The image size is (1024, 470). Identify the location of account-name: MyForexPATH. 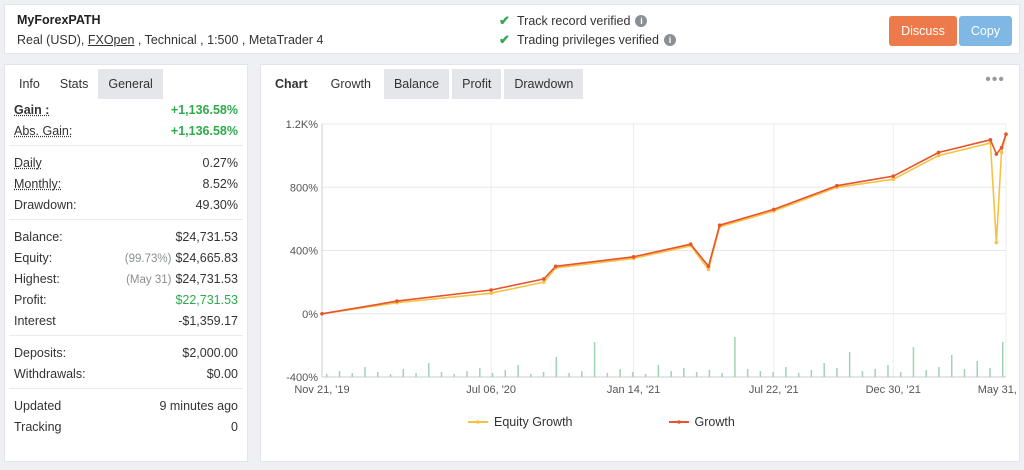
(59, 20).